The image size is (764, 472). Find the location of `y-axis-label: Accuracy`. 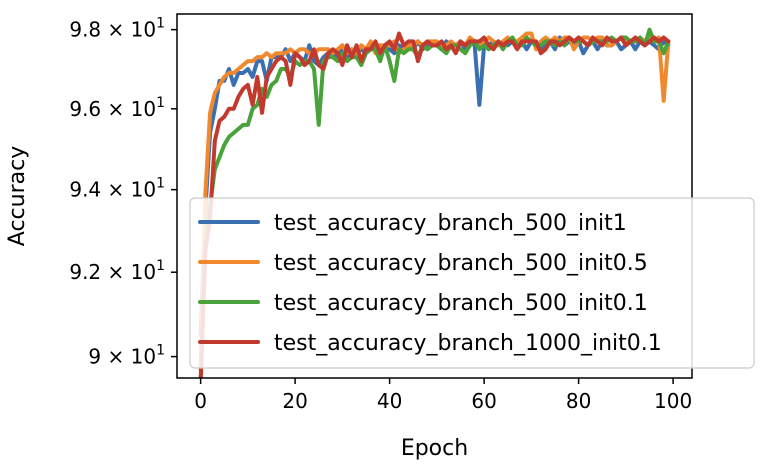

y-axis-label: Accuracy is located at coordinates (17, 196).